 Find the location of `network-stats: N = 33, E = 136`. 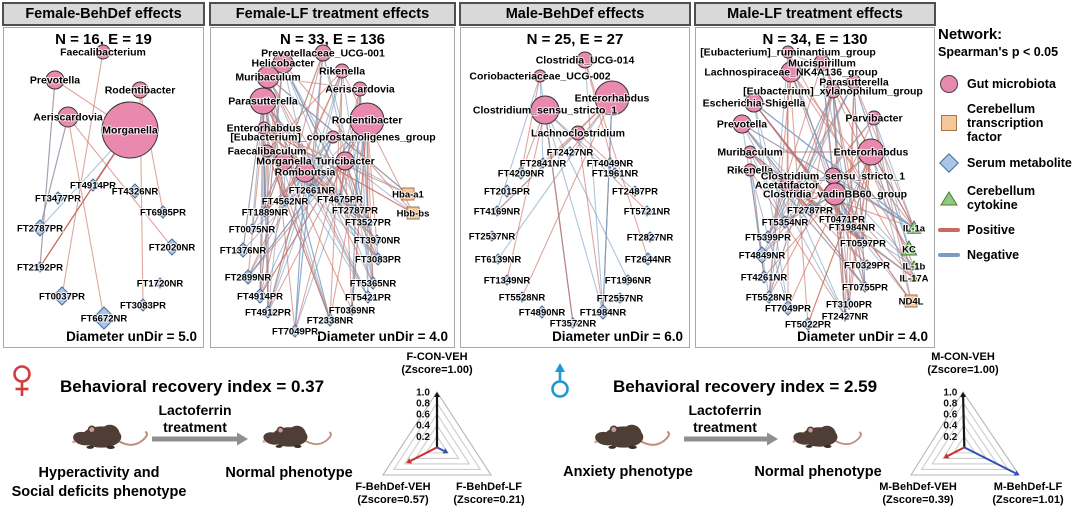

network-stats: N = 33, E = 136 is located at coordinates (332, 39).